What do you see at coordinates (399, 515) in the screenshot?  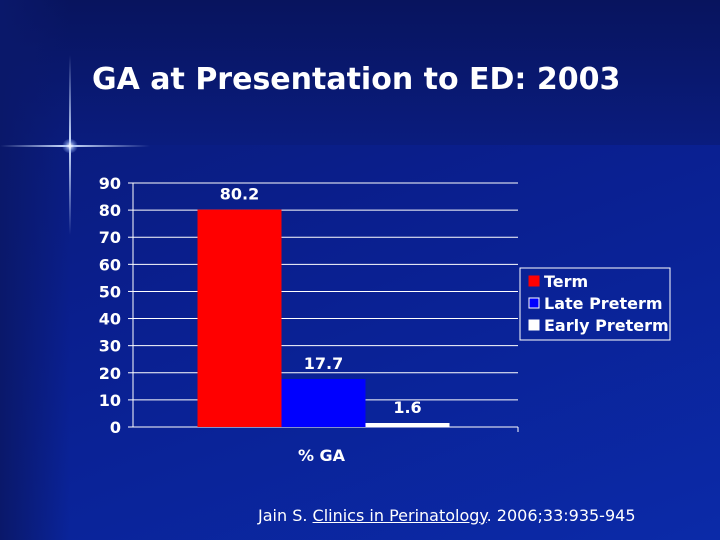 I see `citation-journal: Clinics in Perinatology` at bounding box center [399, 515].